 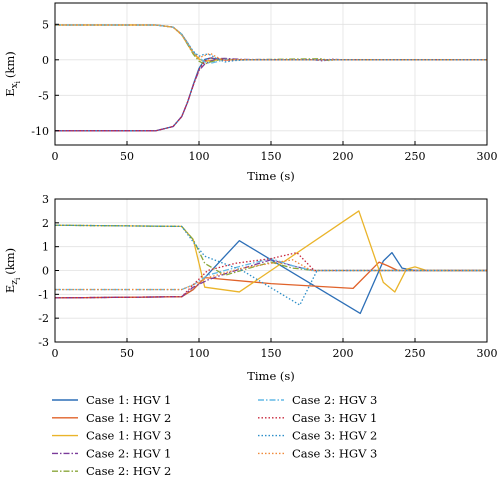 I want to click on legend-entry-c1h1: Case 1: HGV 1, so click(x=111, y=400).